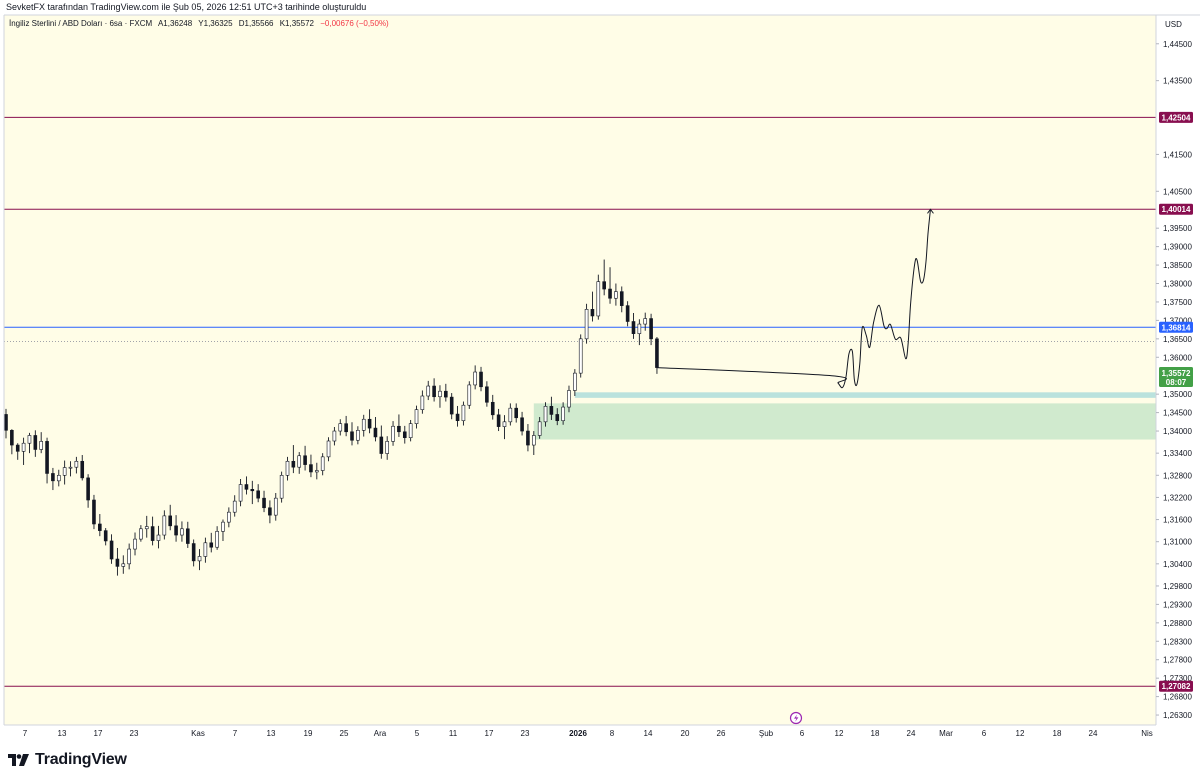 This screenshot has width=1200, height=776. What do you see at coordinates (602, 733) in the screenshot?
I see `time-axis-panel` at bounding box center [602, 733].